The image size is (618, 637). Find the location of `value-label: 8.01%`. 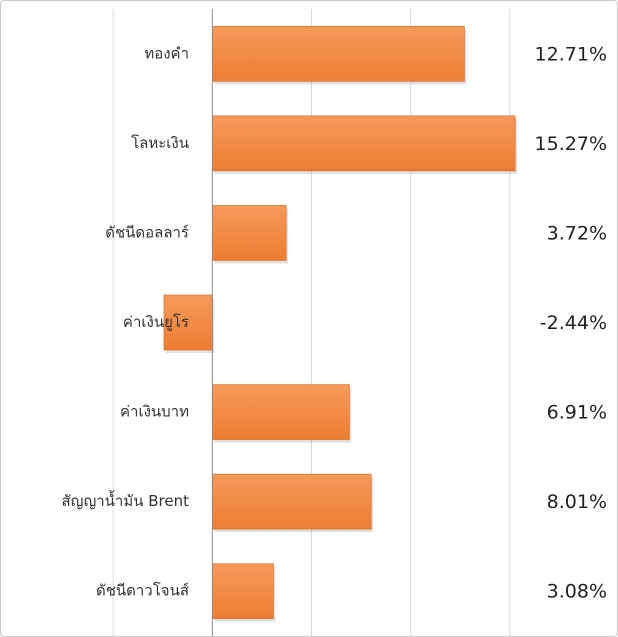

value-label: 8.01% is located at coordinates (577, 502).